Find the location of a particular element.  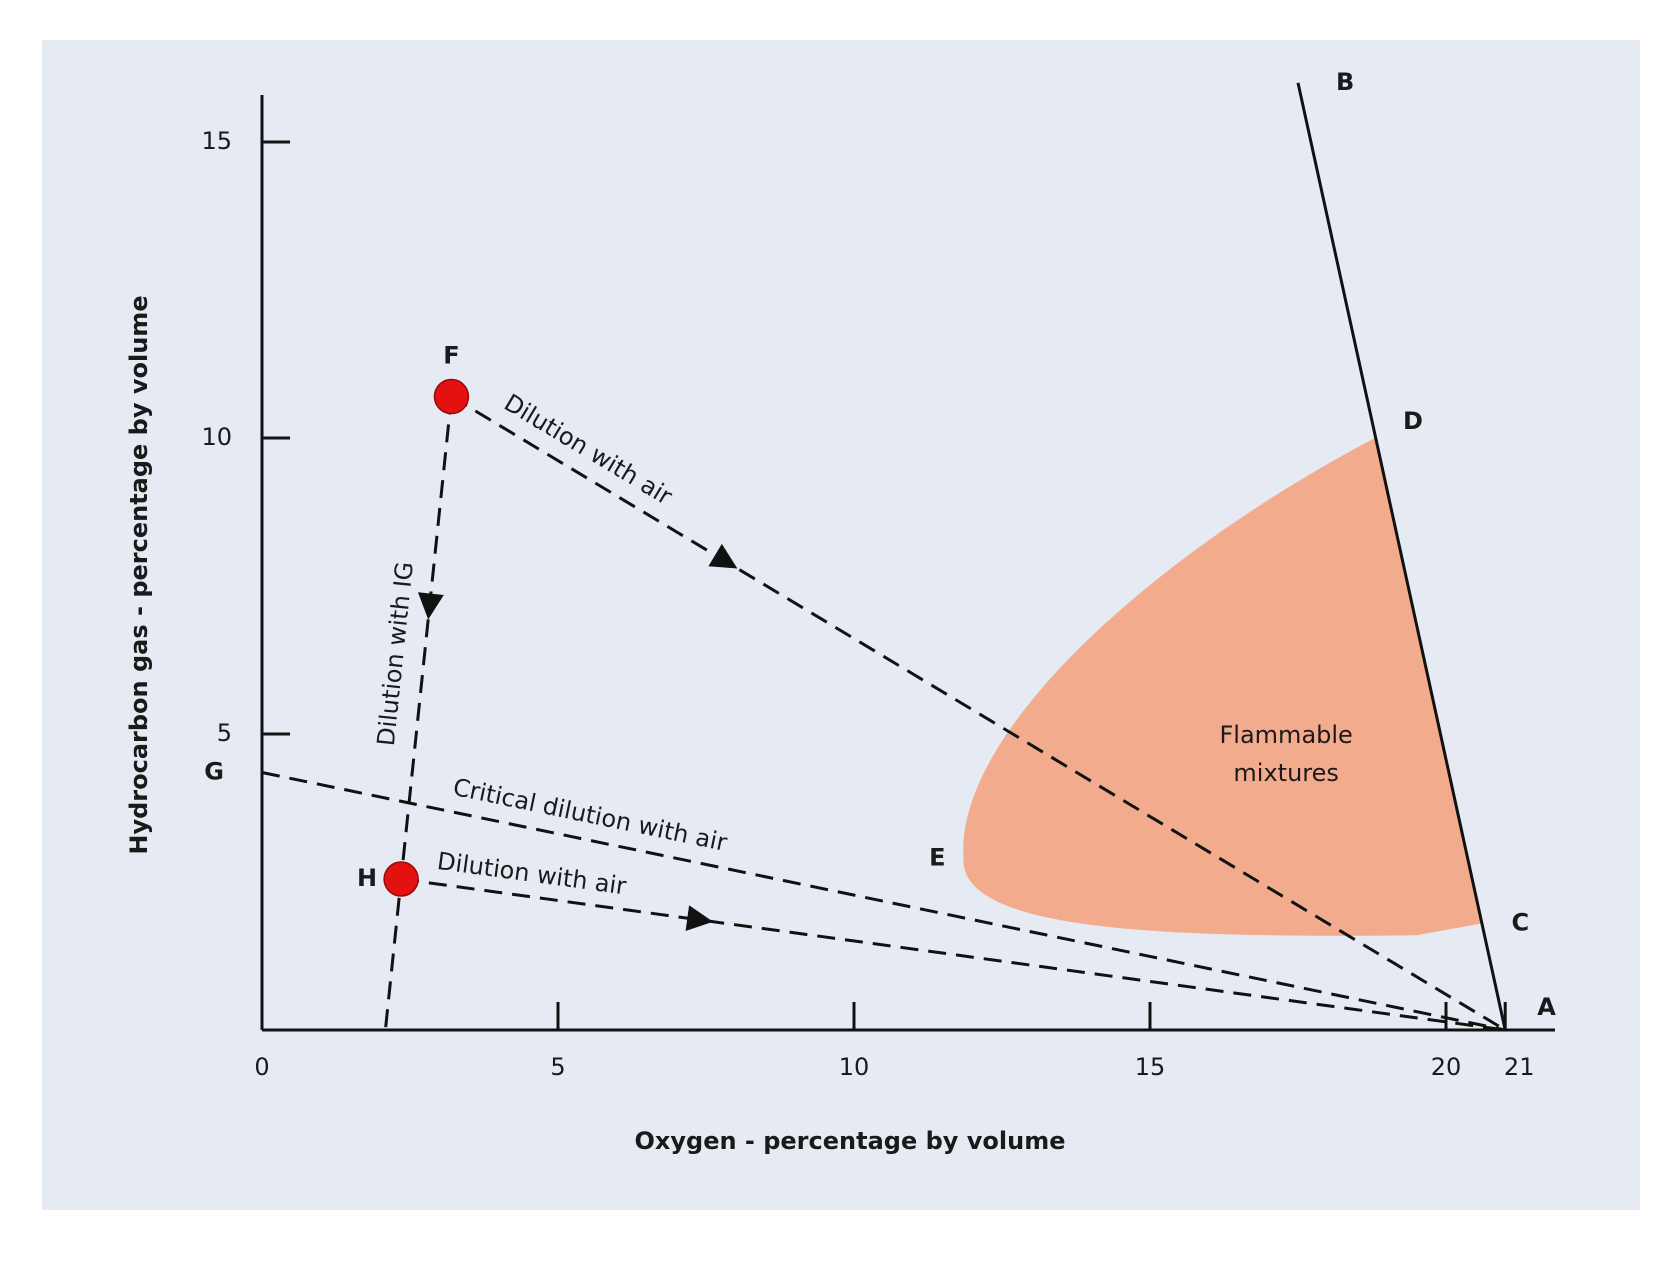

air-line is located at coordinates (1401, 556).